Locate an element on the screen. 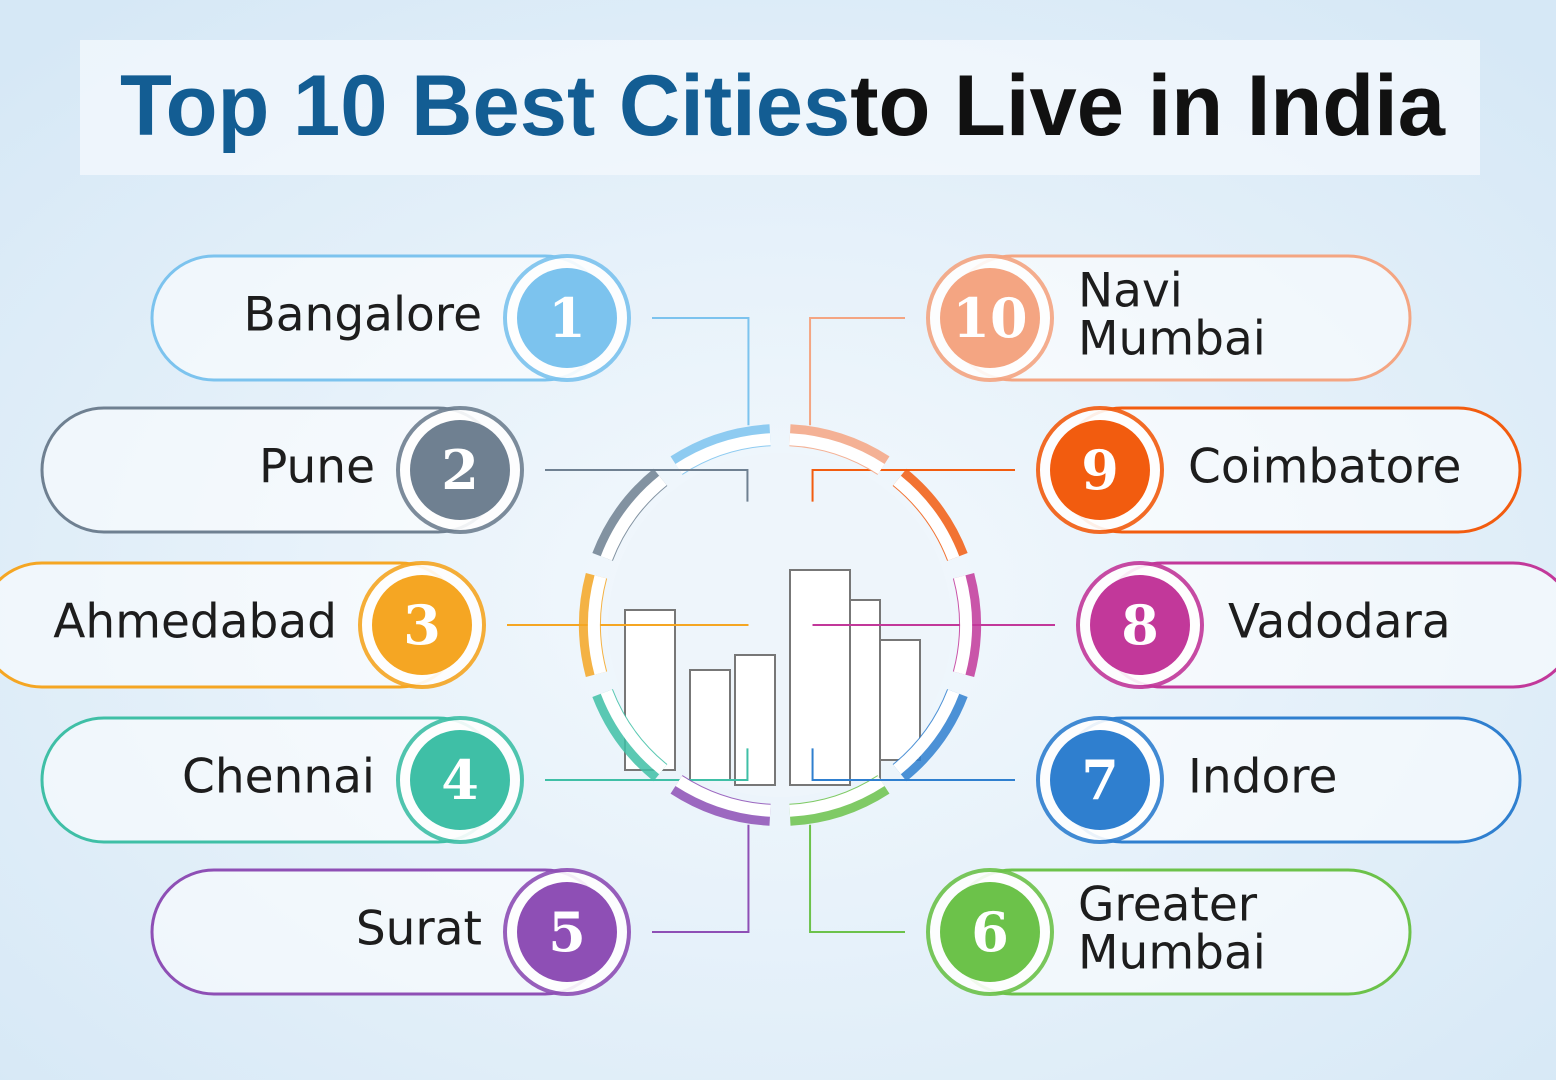 This screenshot has height=1080, width=1556. rank-number: 8 is located at coordinates (1140, 625).